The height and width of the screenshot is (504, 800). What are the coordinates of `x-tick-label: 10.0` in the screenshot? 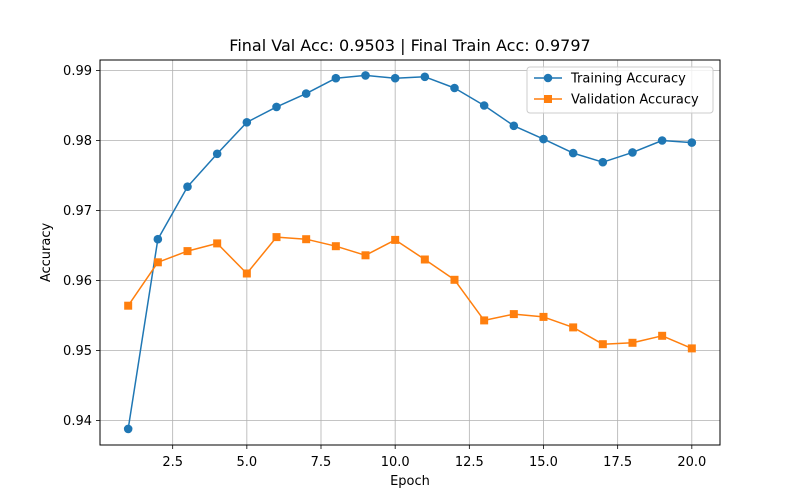 It's located at (395, 462).